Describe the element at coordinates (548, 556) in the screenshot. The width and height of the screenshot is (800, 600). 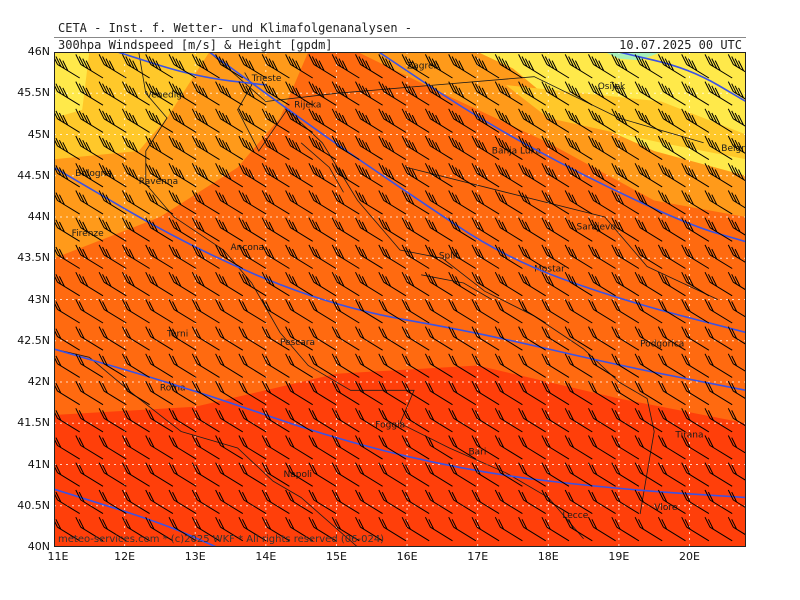
I see `x-tick-label: 18E` at that location.